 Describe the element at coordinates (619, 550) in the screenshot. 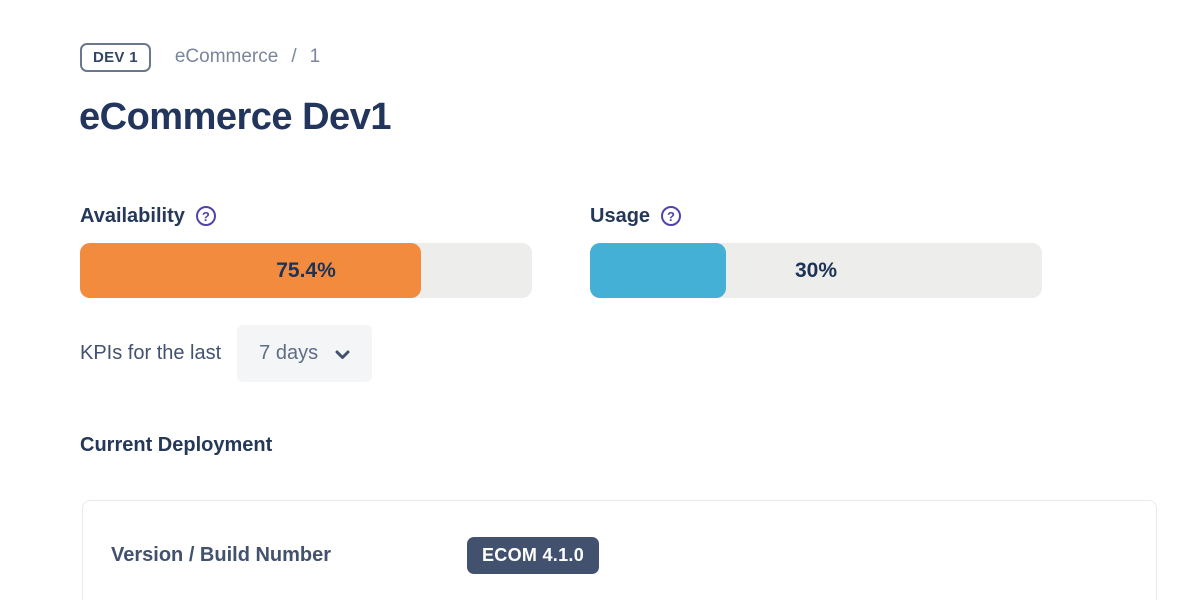

I see `current-deployment-card: Version / Build Number ECOM 4.1.0` at that location.